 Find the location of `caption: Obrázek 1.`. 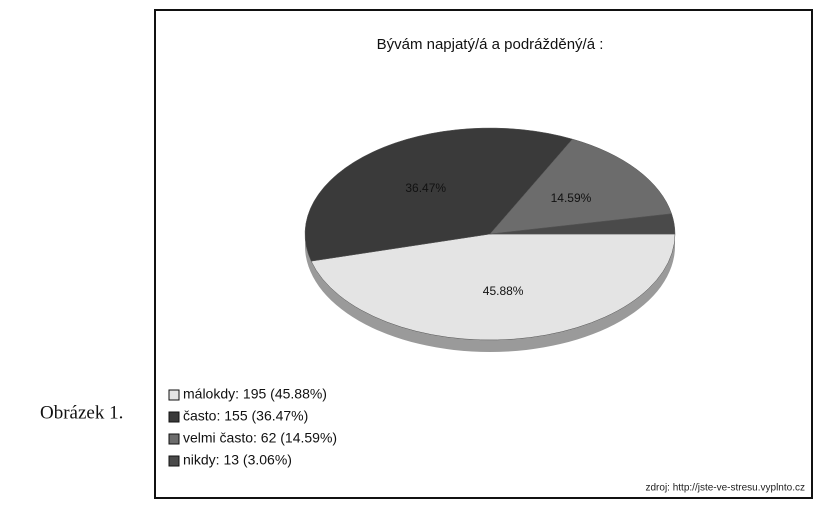

caption: Obrázek 1. is located at coordinates (81, 412).